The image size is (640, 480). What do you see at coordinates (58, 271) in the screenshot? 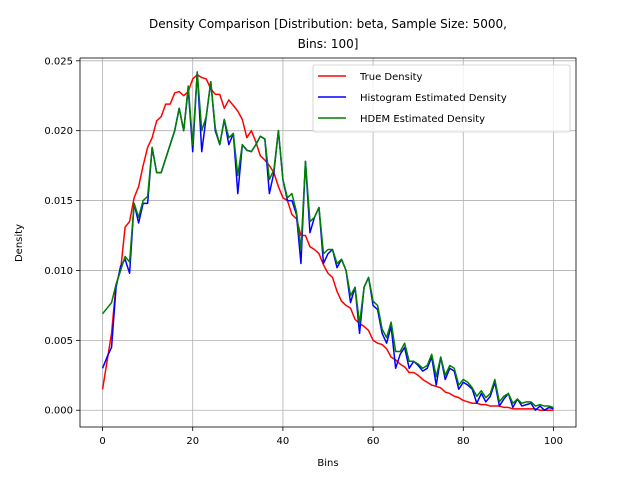
I see `y-tick-label: 0.010` at bounding box center [58, 271].